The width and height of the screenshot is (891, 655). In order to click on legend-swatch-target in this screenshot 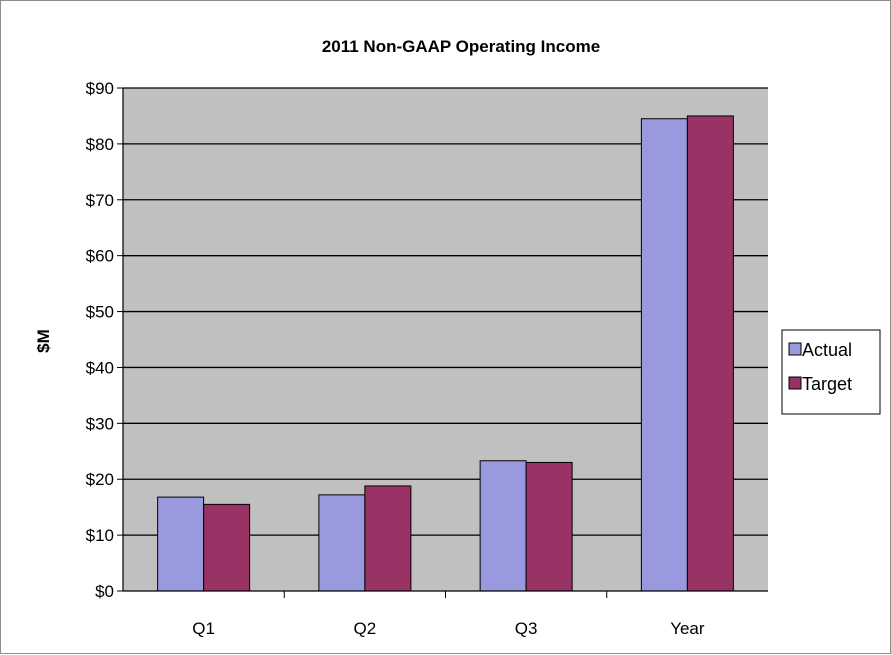, I will do `click(795, 383)`.